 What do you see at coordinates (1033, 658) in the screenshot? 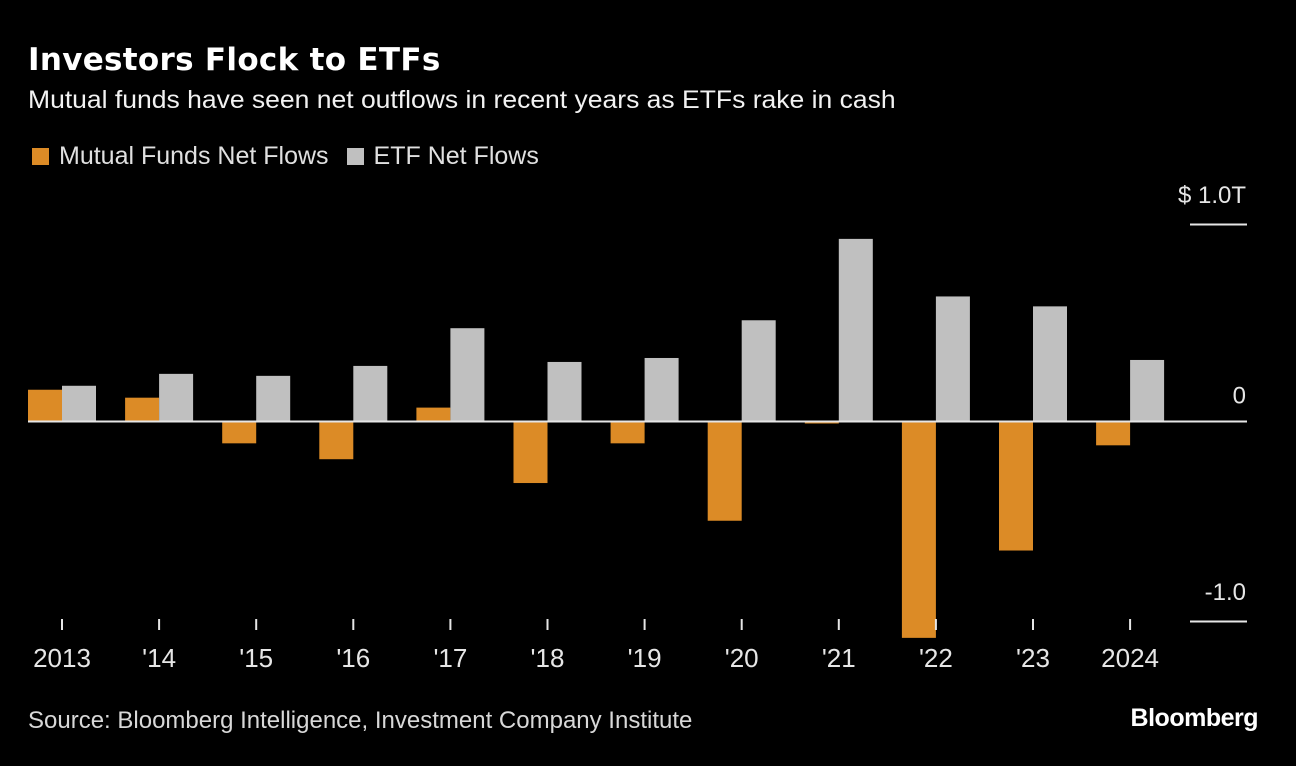
I see `x-tick-label-10: '23` at bounding box center [1033, 658].